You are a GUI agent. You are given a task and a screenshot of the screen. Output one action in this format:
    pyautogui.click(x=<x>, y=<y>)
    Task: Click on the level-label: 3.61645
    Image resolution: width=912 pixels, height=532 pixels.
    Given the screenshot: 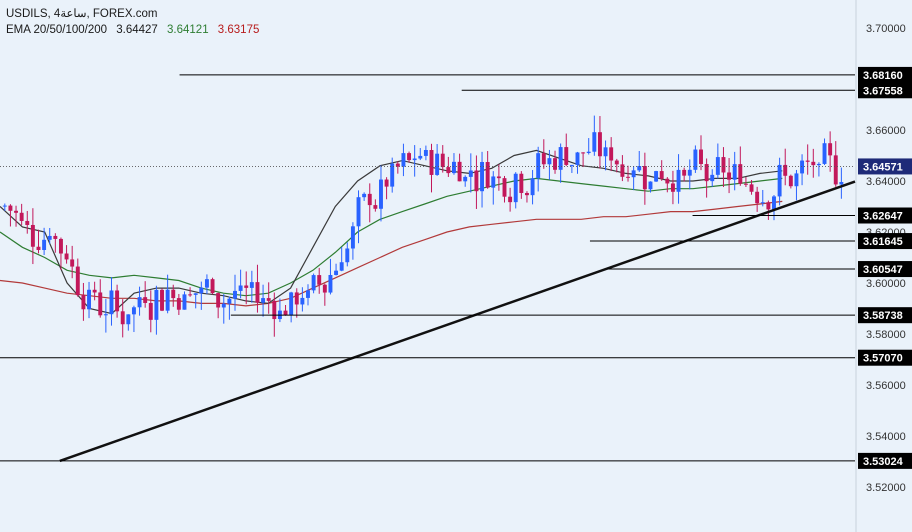 What is the action you would take?
    pyautogui.click(x=883, y=242)
    